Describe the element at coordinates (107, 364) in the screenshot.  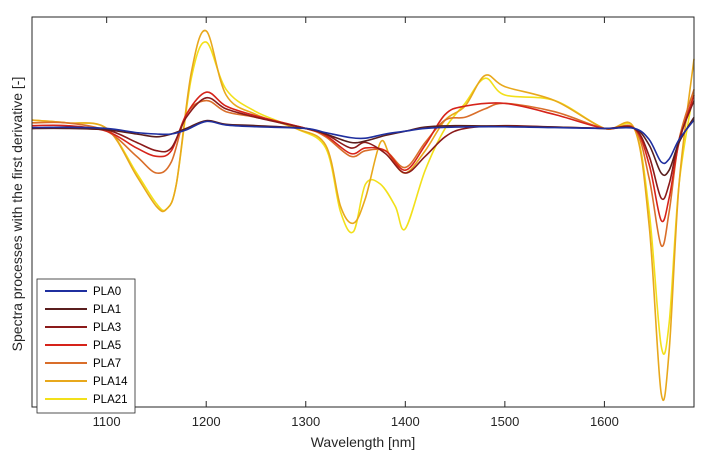
I see `legend-label-pla7: PLA7` at that location.